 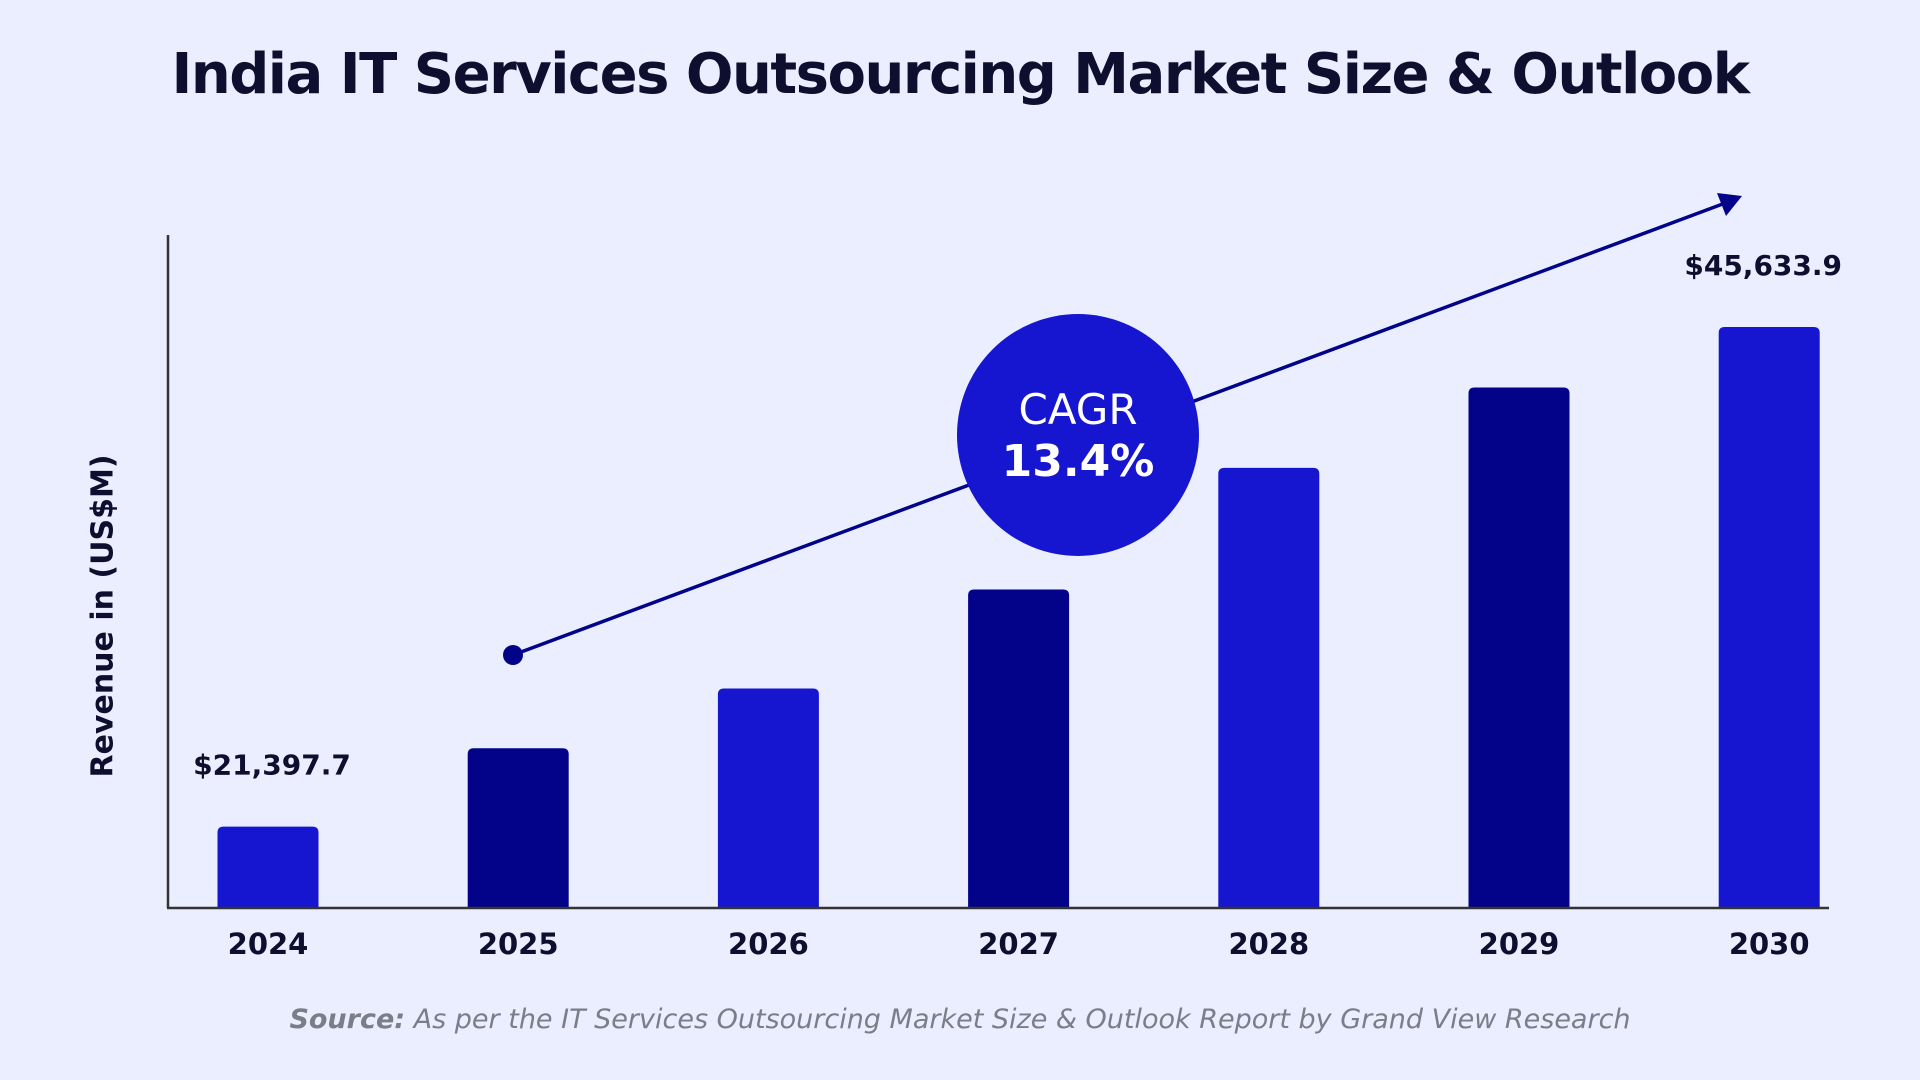 I want to click on x-tick-label: 2029, so click(x=1519, y=944).